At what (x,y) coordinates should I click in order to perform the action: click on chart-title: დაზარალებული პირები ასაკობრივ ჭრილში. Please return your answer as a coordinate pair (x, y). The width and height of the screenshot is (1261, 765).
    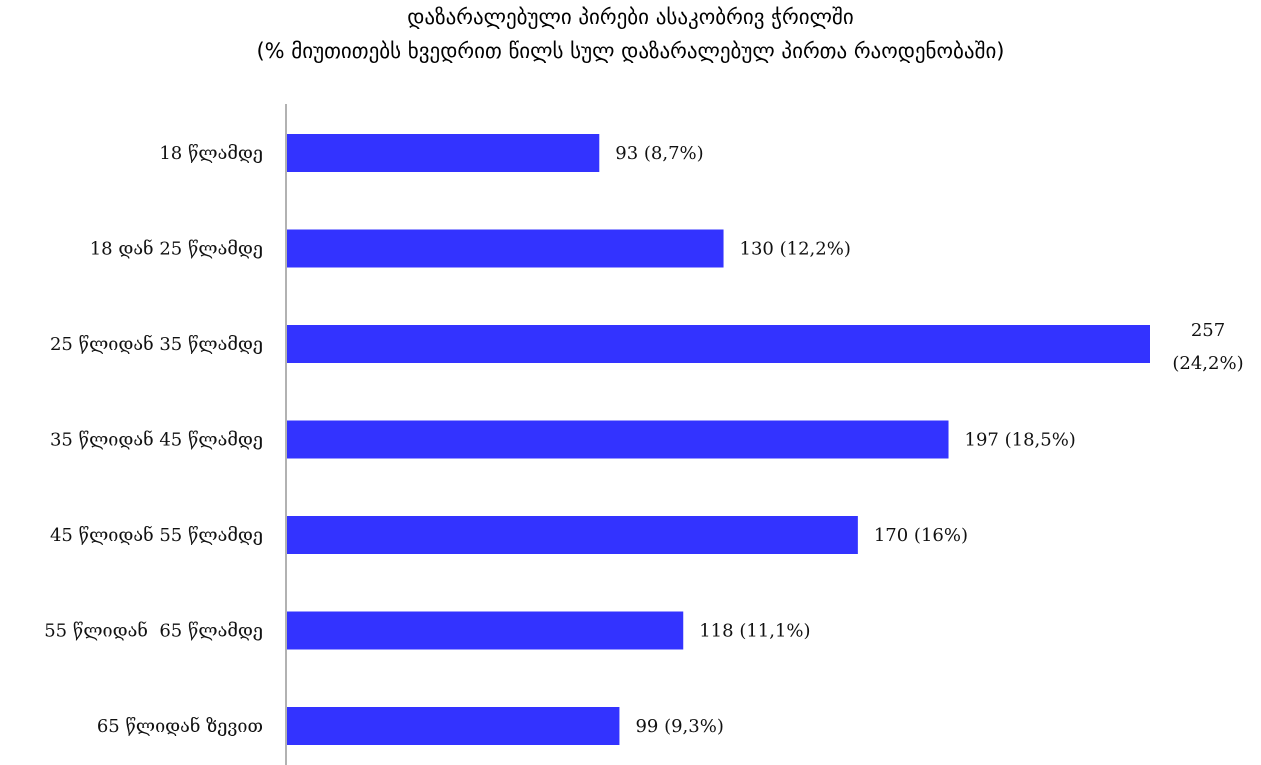
    Looking at the image, I should click on (630, 17).